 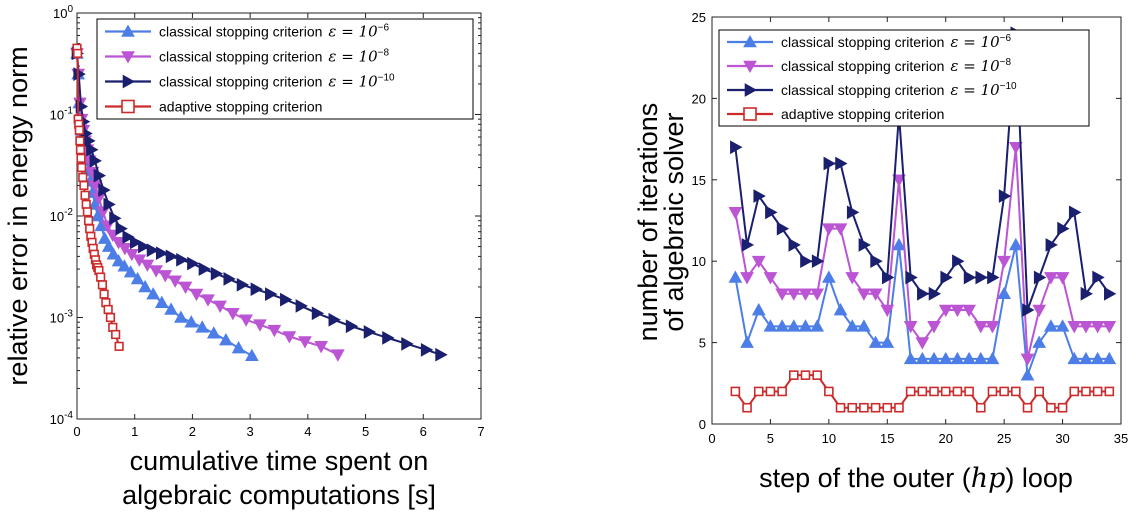 I want to click on legend-label: adaptive stopping criterion, so click(x=240, y=107).